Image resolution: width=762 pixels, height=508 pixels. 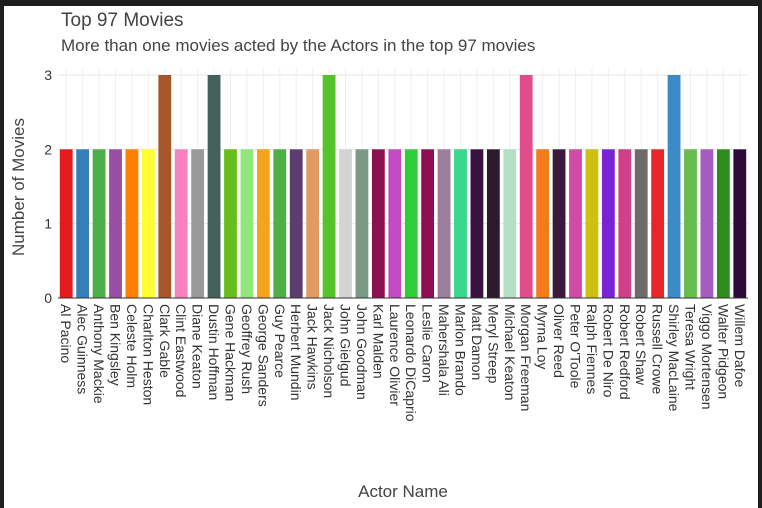 I want to click on x-tick-label: John Goodman, so click(x=362, y=352).